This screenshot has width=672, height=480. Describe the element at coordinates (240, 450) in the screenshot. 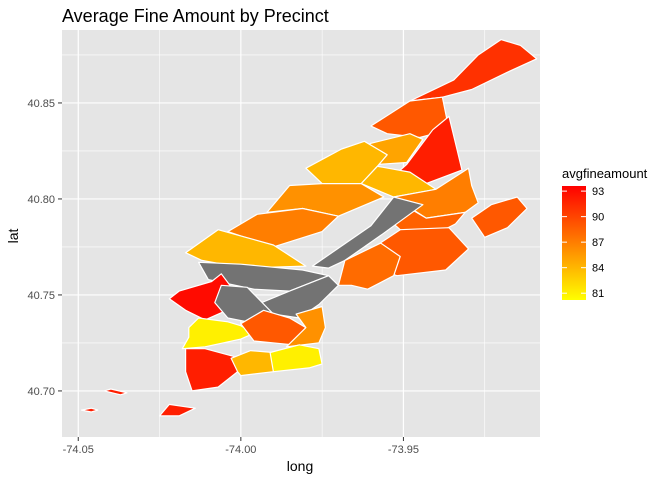

I see `x-tick-label: -74.00` at that location.